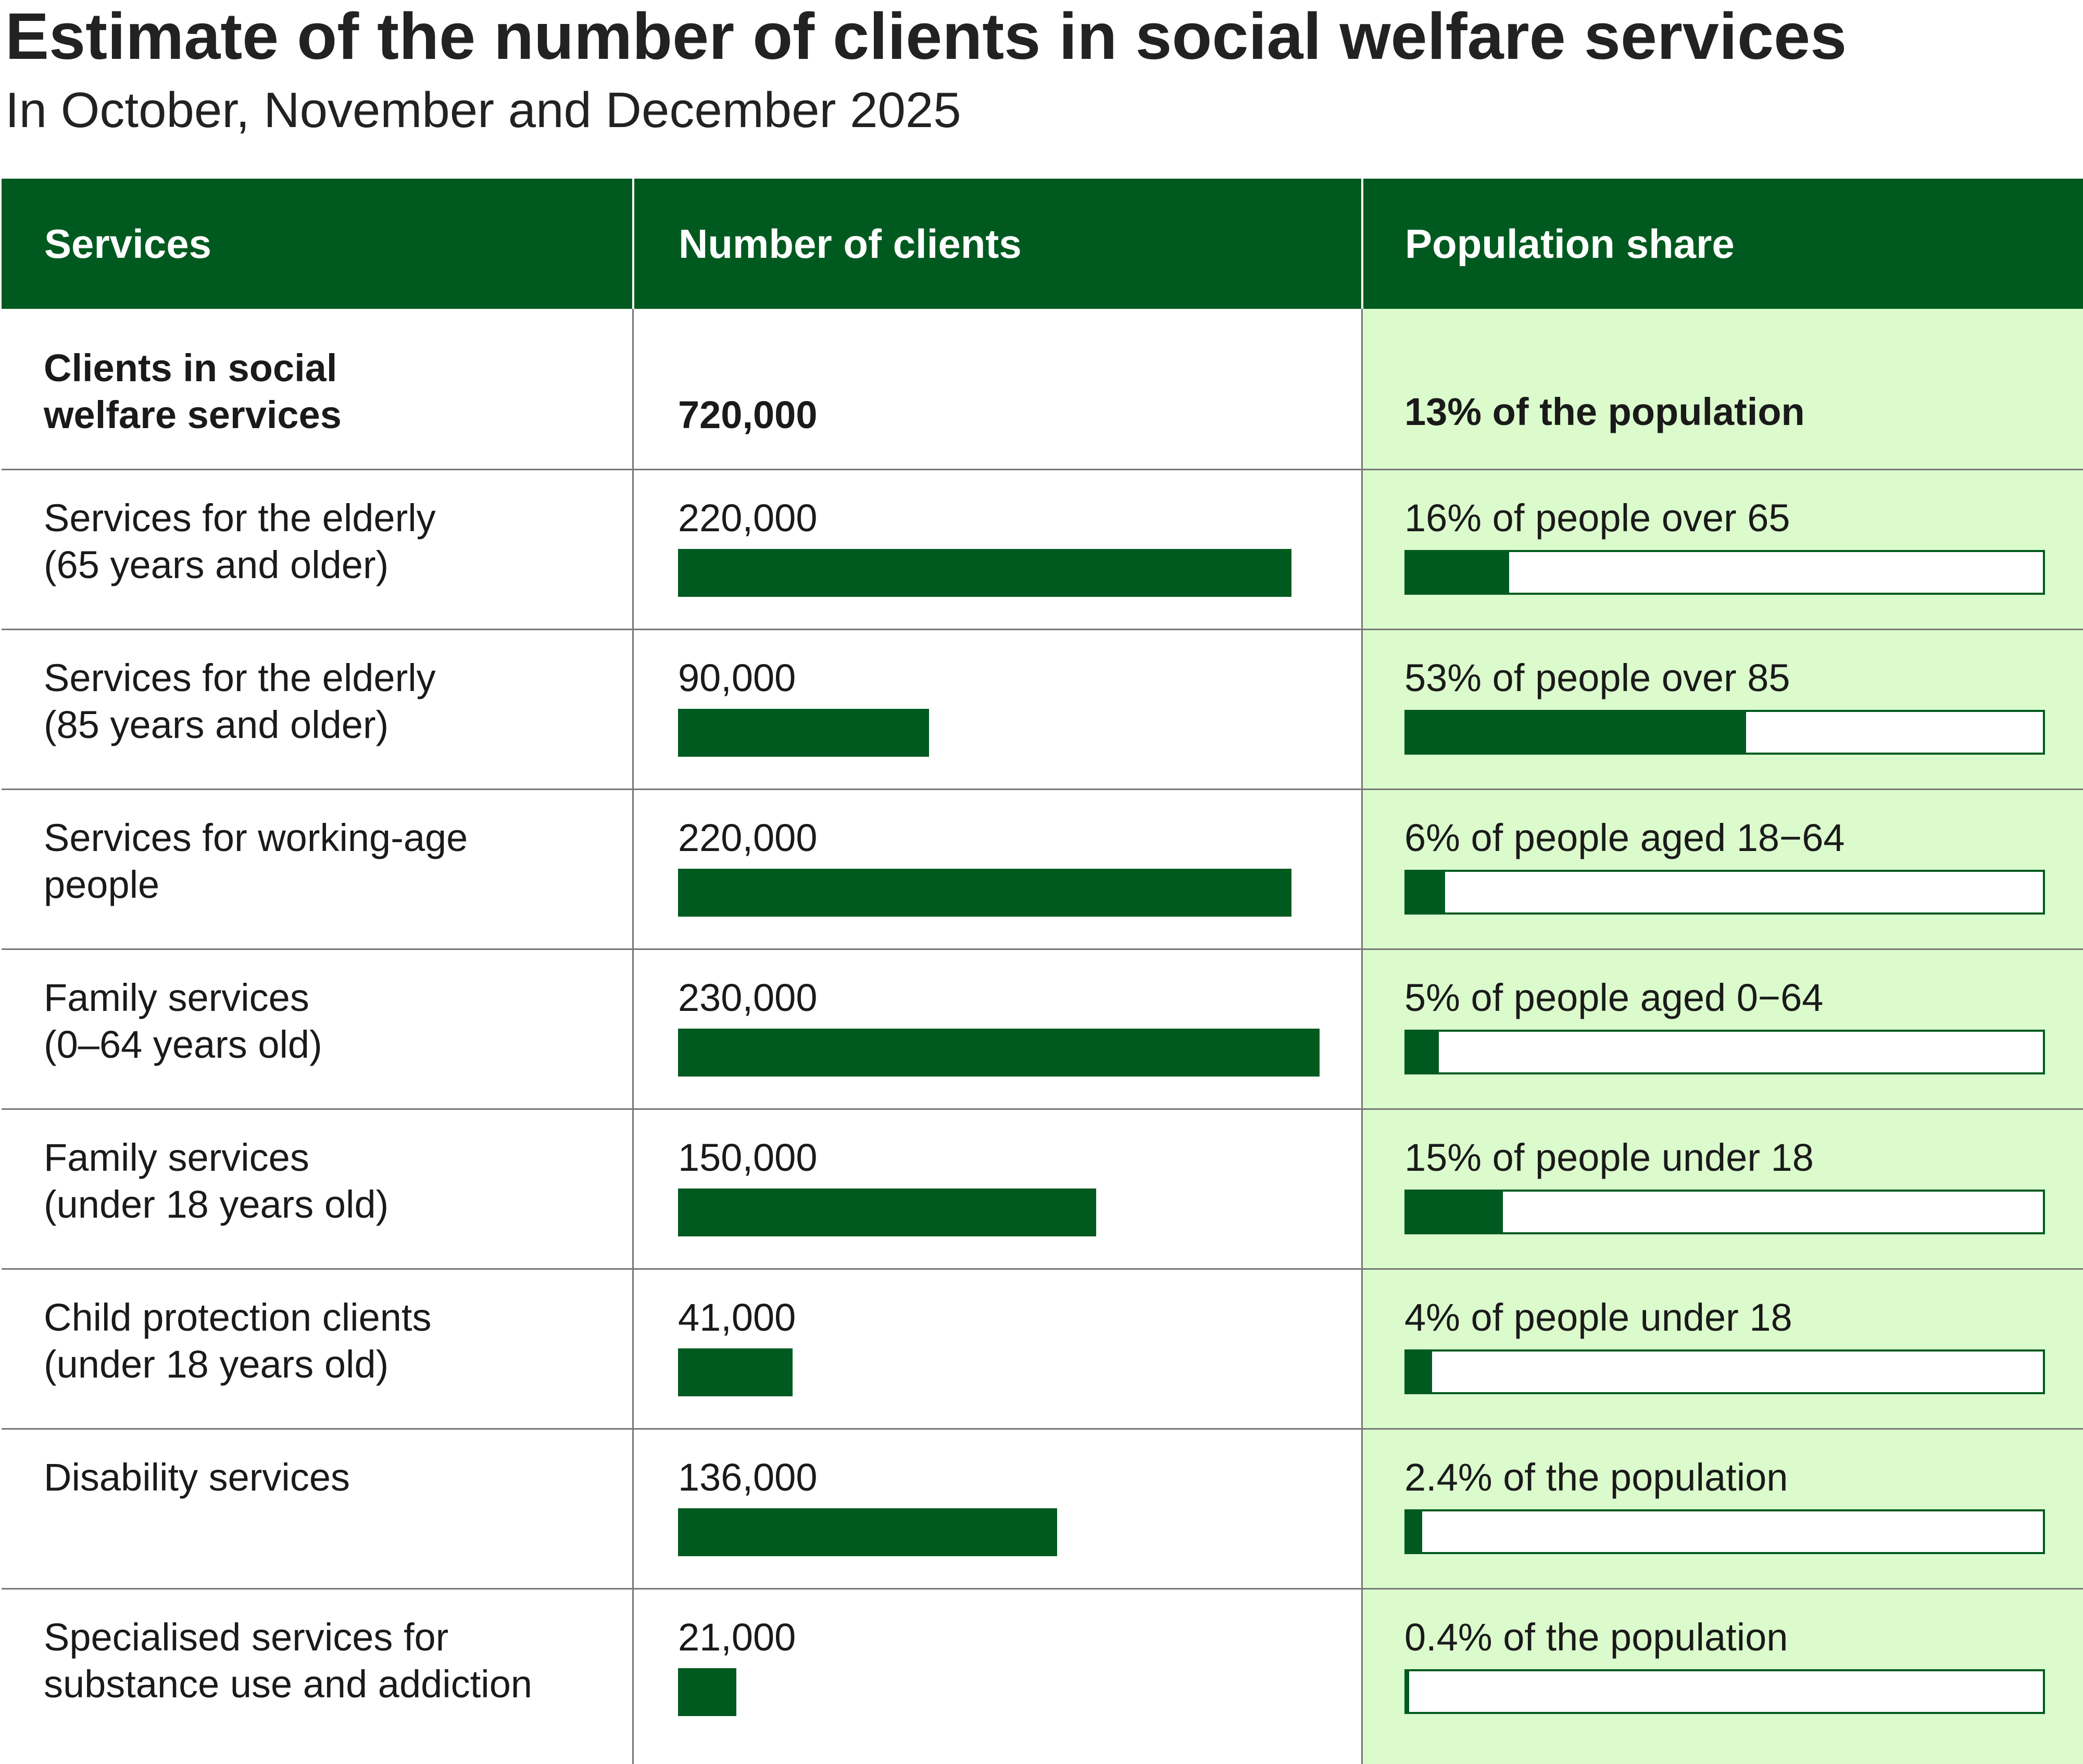 The height and width of the screenshot is (1764, 2083). What do you see at coordinates (1624, 837) in the screenshot?
I see `share-value-label: 6% of people aged 18−64` at bounding box center [1624, 837].